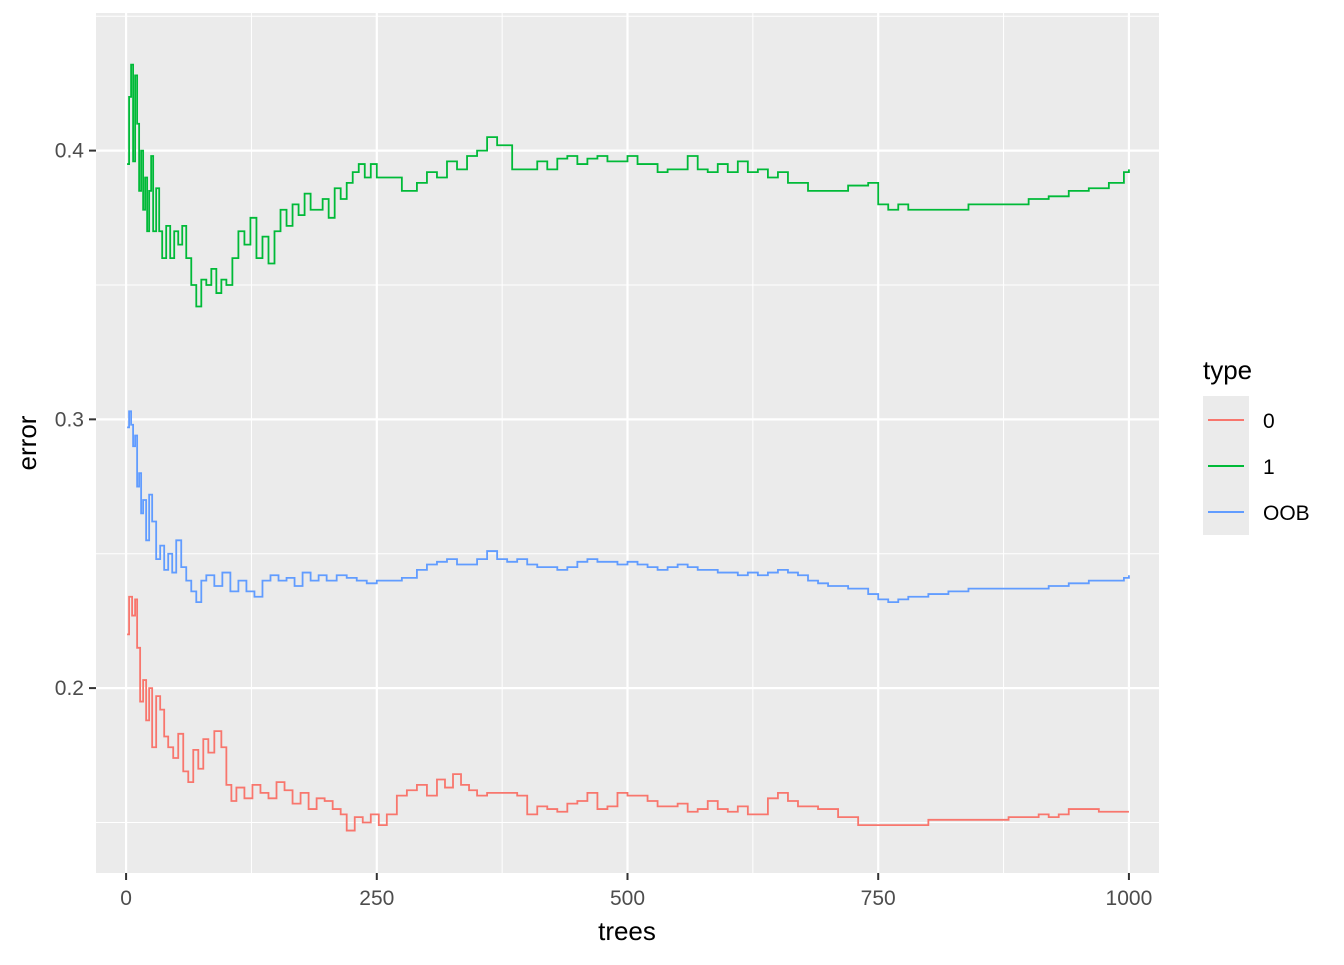 Image resolution: width=1344 pixels, height=965 pixels. I want to click on legend-label: 1, so click(1269, 467).